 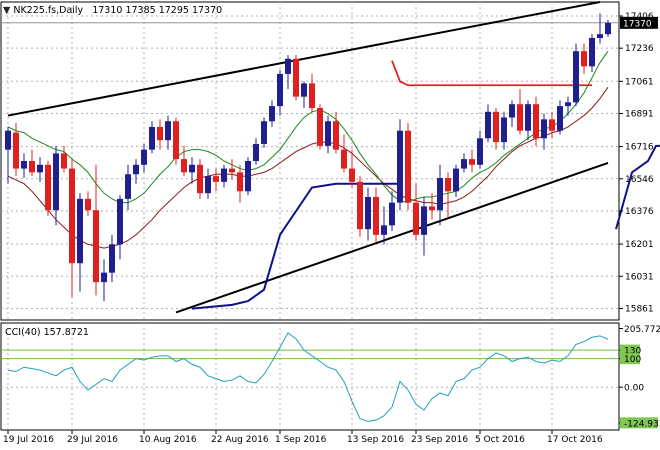 What do you see at coordinates (639, 148) in the screenshot?
I see `price-tick-label: 16716` at bounding box center [639, 148].